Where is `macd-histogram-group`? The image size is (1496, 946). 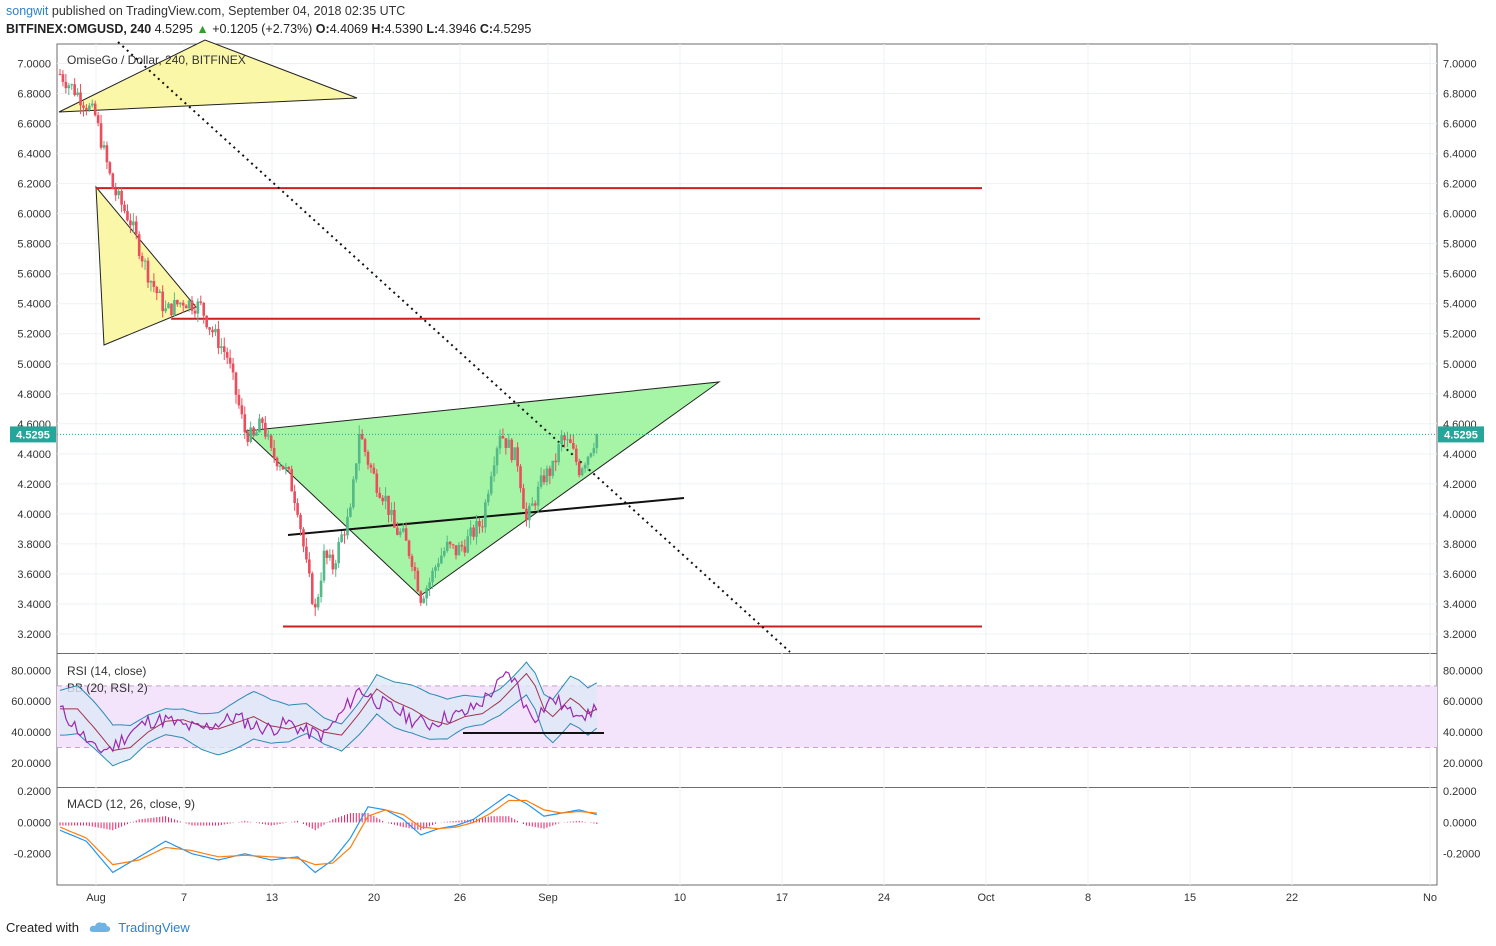 macd-histogram-group is located at coordinates (328, 822).